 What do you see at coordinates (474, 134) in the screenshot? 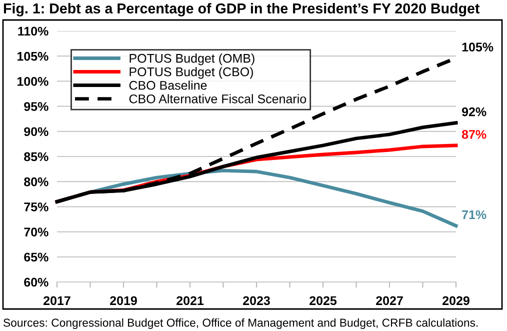
I see `data-label: 87%` at bounding box center [474, 134].